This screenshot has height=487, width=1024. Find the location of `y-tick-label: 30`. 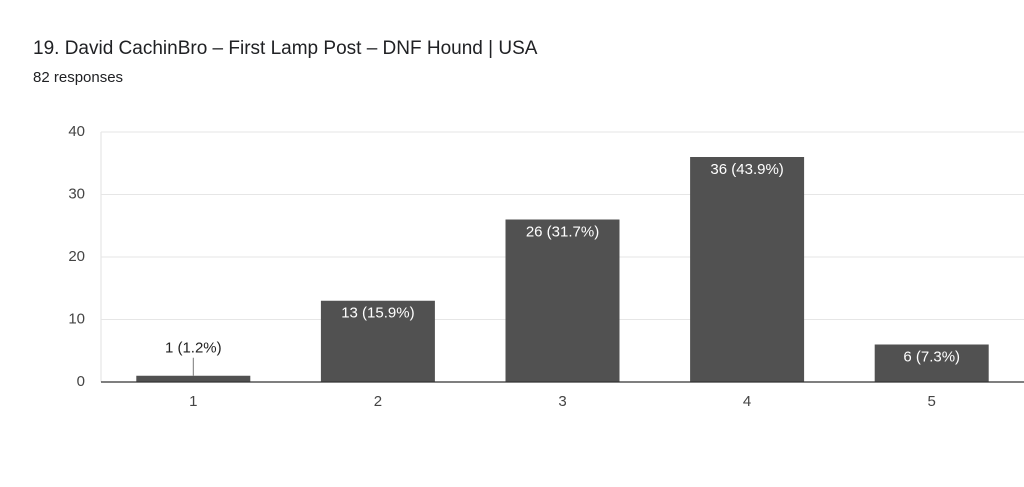

y-tick-label: 30 is located at coordinates (76, 193).